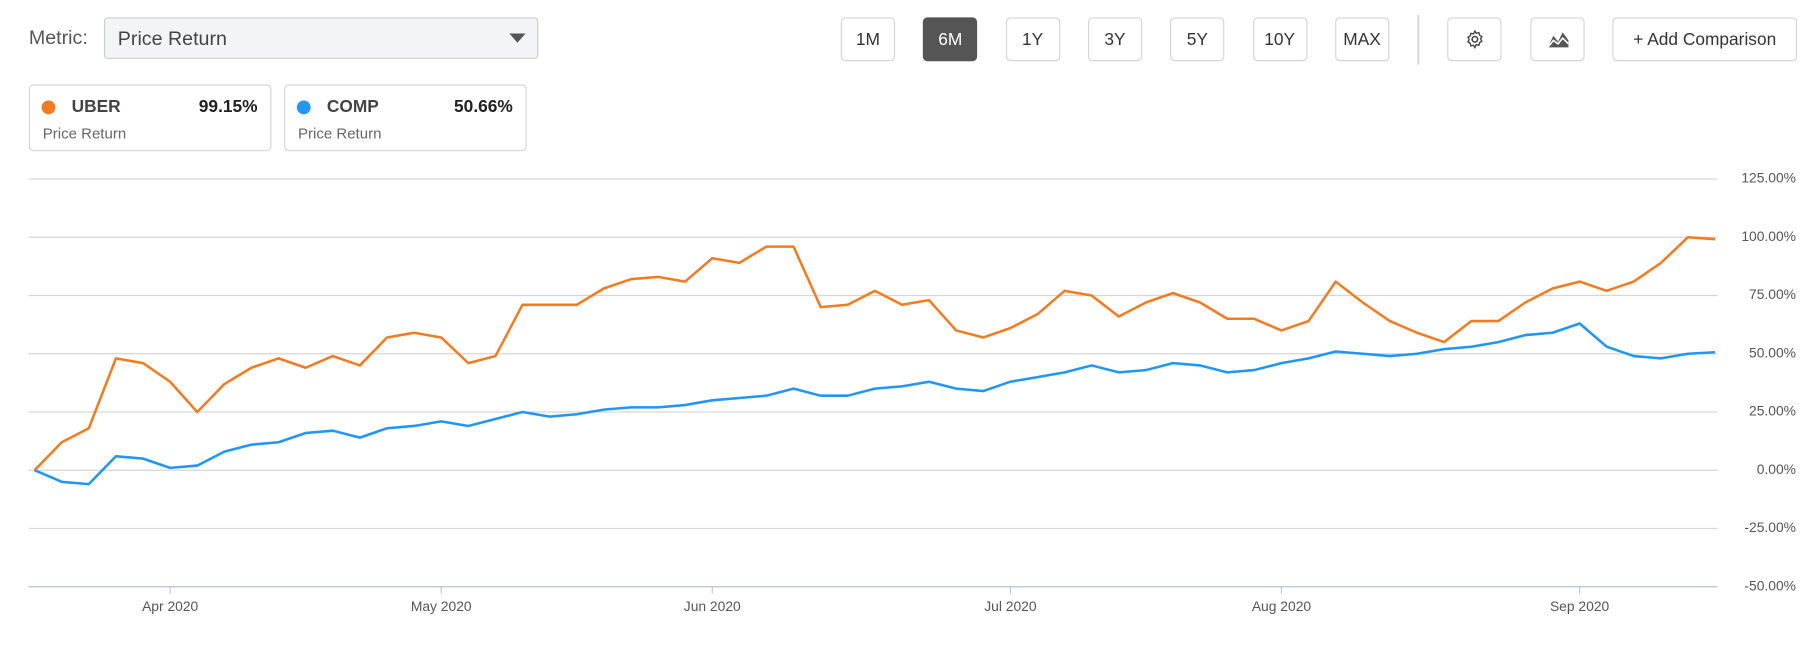  What do you see at coordinates (1282, 606) in the screenshot?
I see `x-tick-label: Aug 2020` at bounding box center [1282, 606].